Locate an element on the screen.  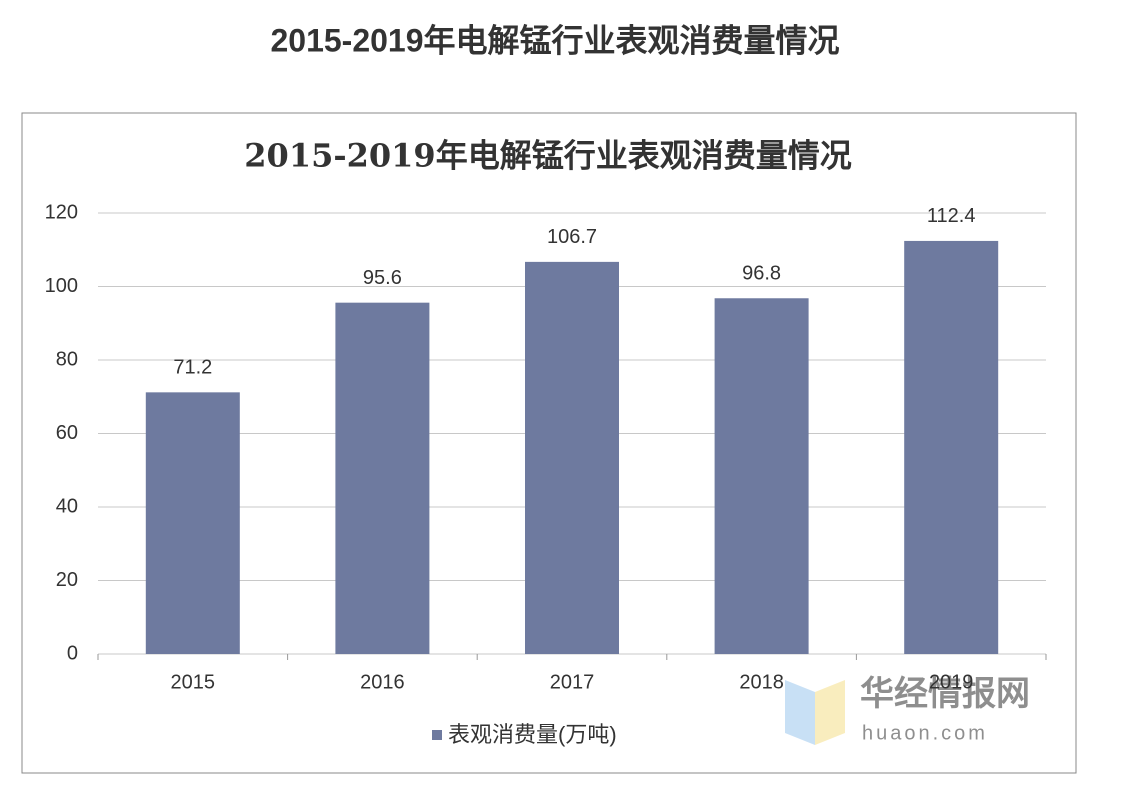
value-label: 112.4 is located at coordinates (951, 216).